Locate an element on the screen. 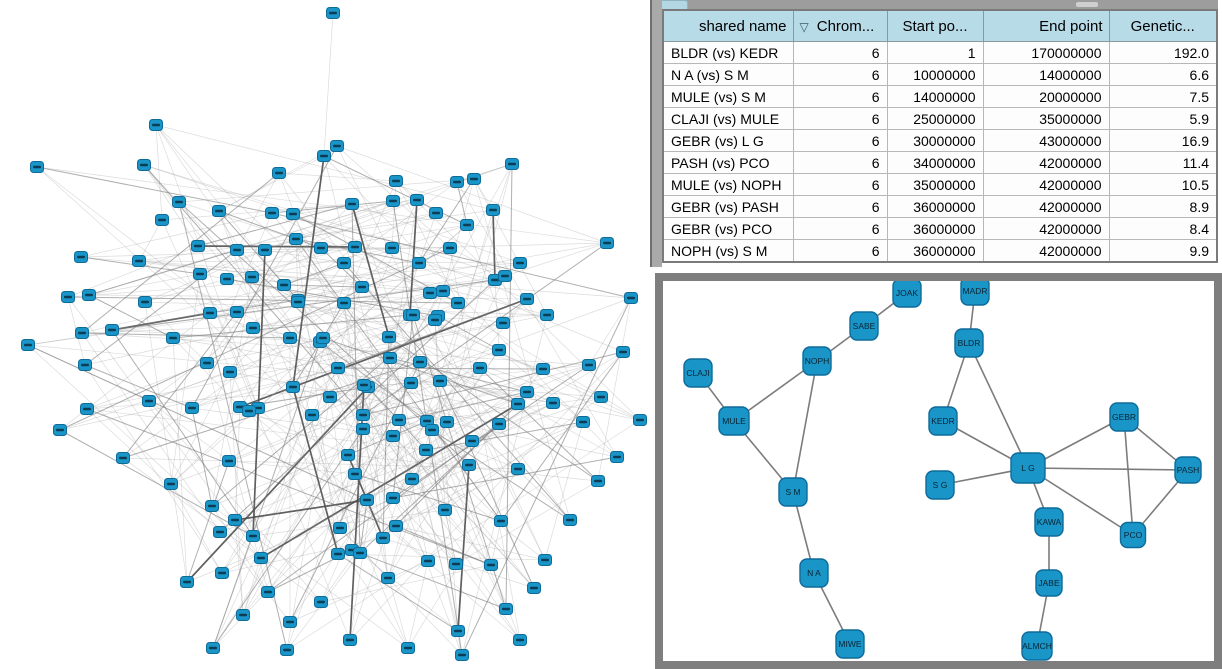 This screenshot has width=1222, height=669. network-node: S G is located at coordinates (940, 485).